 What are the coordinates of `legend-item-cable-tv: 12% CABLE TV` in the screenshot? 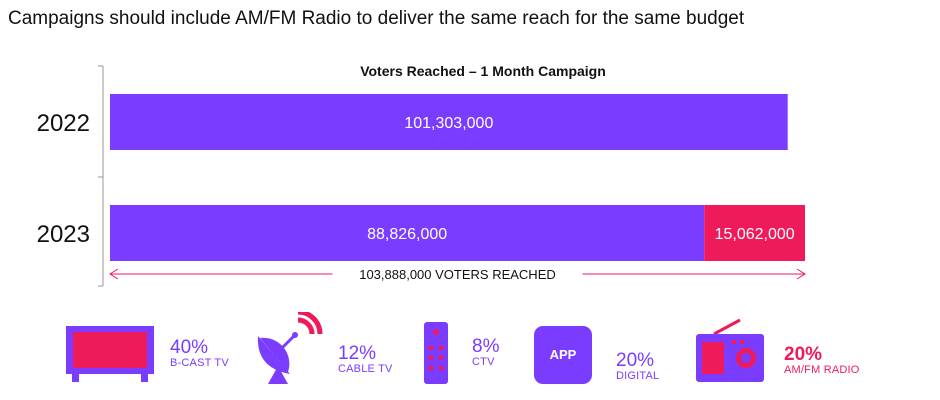 It's located at (323, 349).